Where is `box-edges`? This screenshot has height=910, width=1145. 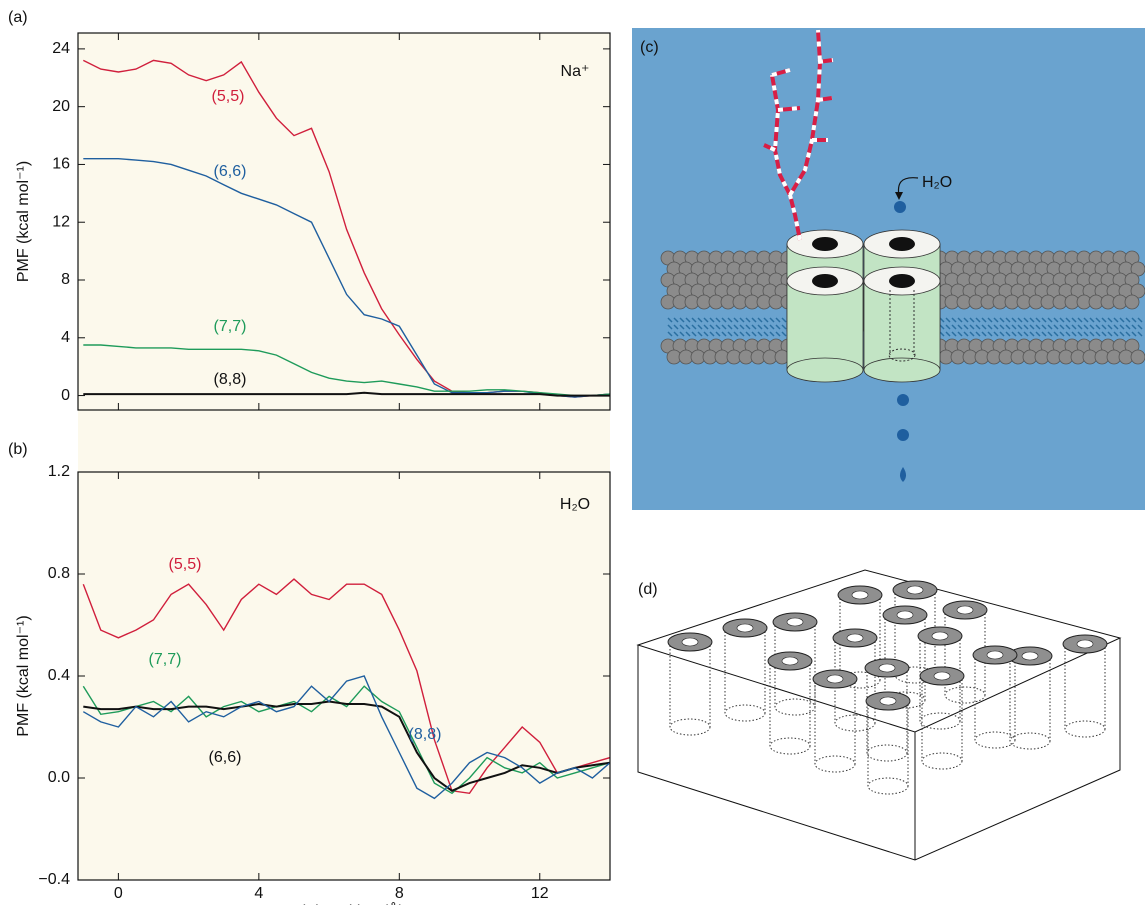 box-edges is located at coordinates (879, 749).